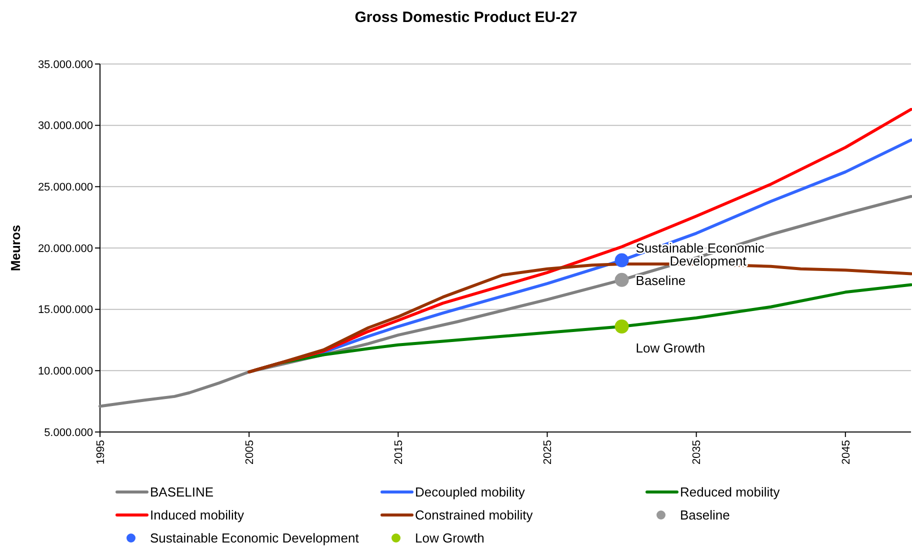 The image size is (912, 549). I want to click on x-tick-label: 2035, so click(697, 452).